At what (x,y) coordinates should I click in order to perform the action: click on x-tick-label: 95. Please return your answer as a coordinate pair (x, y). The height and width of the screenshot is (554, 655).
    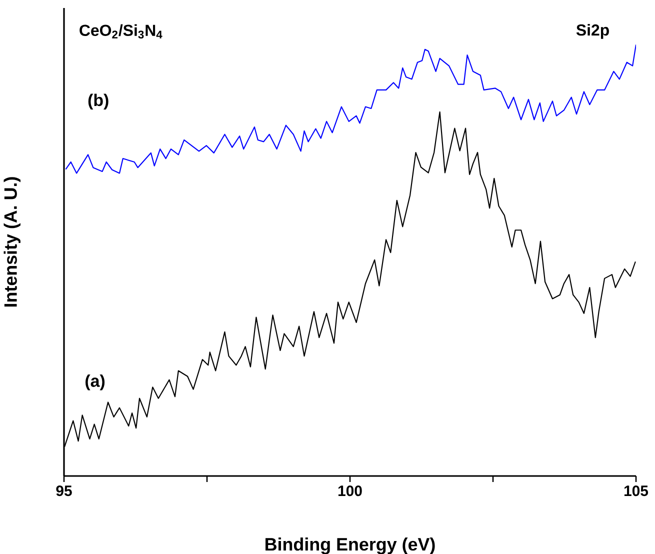
    Looking at the image, I should click on (64, 491).